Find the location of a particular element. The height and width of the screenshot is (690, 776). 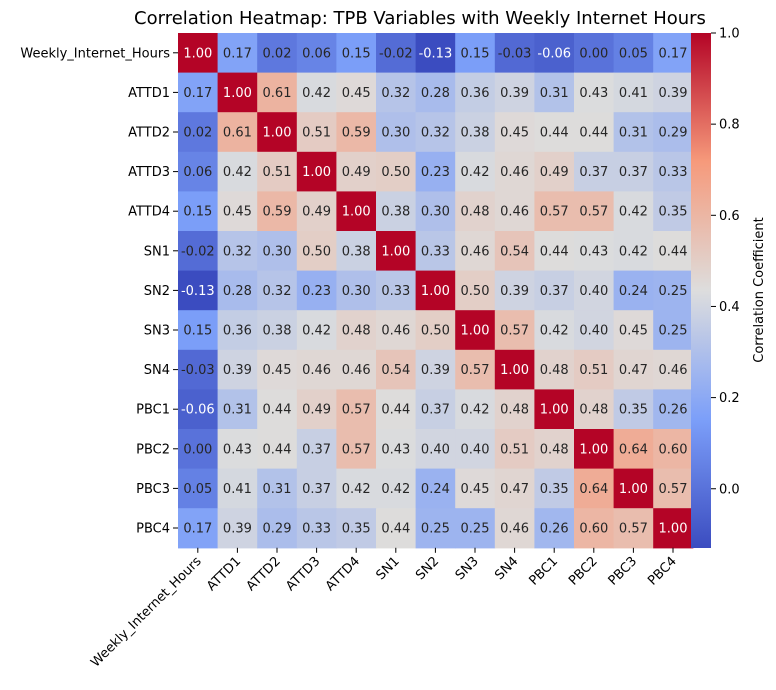

cell-value-label: 0.00 is located at coordinates (593, 53).